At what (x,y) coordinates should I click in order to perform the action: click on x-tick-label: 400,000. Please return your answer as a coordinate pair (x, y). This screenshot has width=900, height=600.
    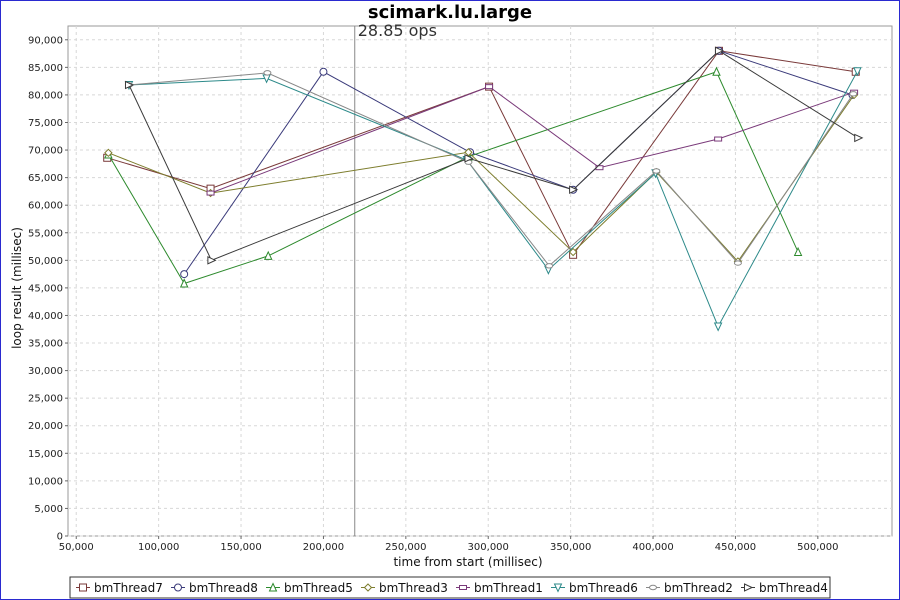
    Looking at the image, I should click on (652, 547).